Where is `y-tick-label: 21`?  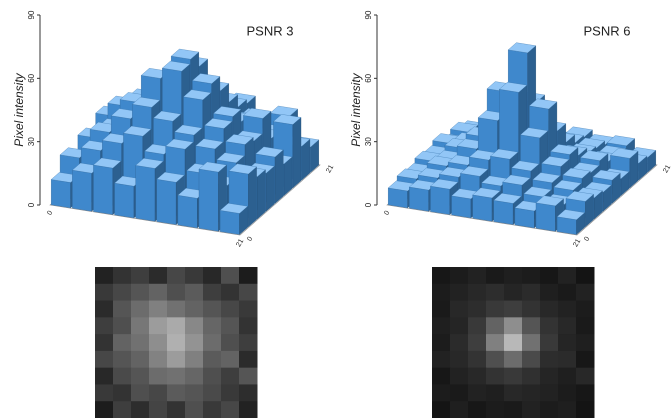 y-tick-label: 21 is located at coordinates (330, 169).